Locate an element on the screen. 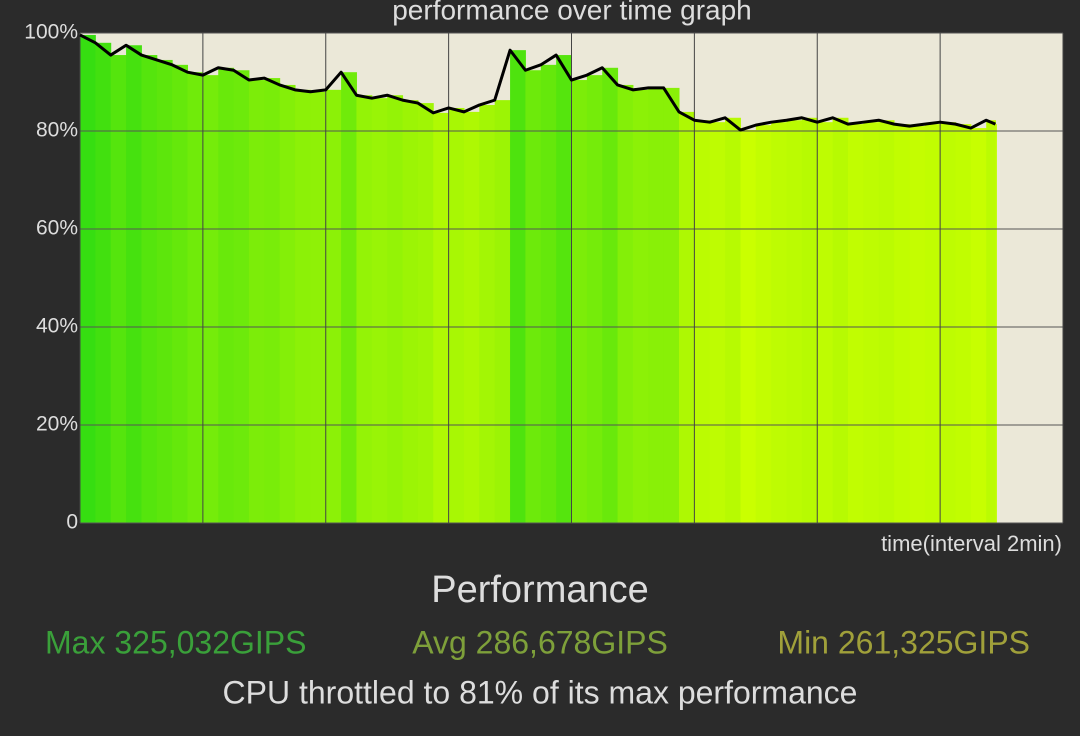 This screenshot has width=1080, height=736. x-axis-label: time(interval 2min) is located at coordinates (971, 543).